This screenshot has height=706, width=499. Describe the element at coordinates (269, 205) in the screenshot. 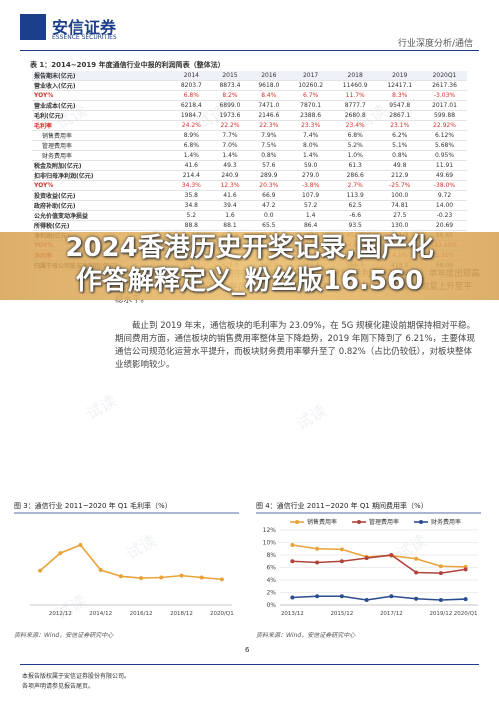

I see `table-cell: 47.2` at that location.